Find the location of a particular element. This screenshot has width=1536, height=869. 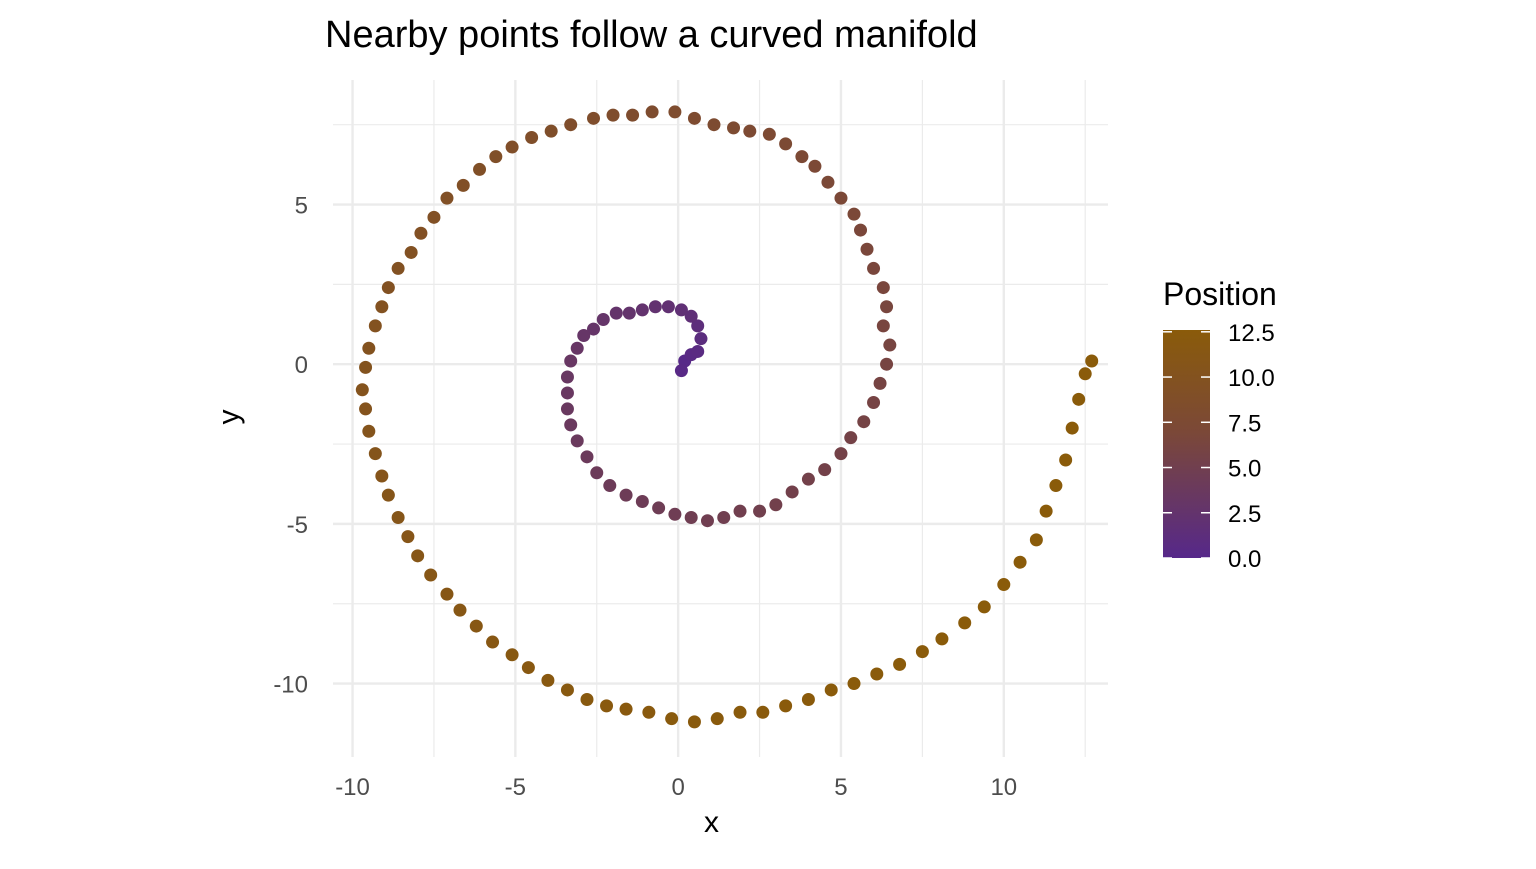

chart-title: Nearby points follow a curved manifold is located at coordinates (651, 35).